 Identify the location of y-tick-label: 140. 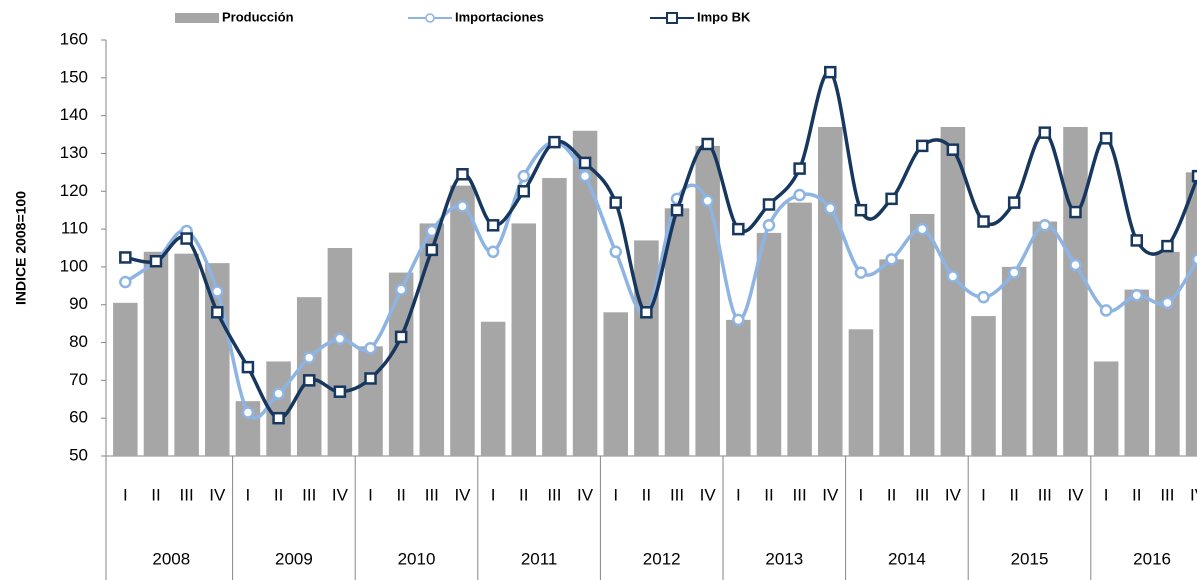
(74, 114).